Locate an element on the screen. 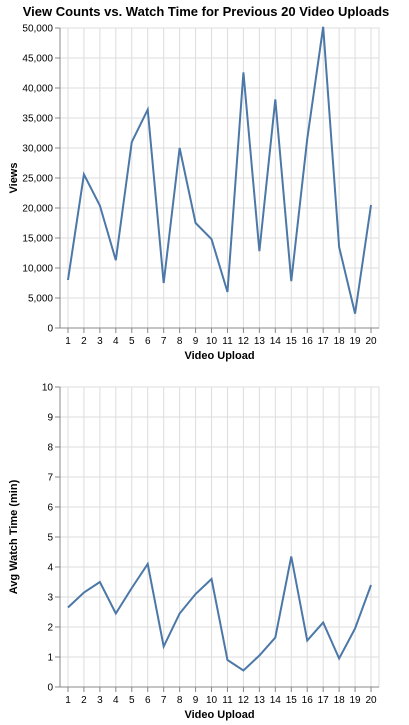 This screenshot has width=409, height=725. y-tick-label: 20,000 is located at coordinates (37, 209).